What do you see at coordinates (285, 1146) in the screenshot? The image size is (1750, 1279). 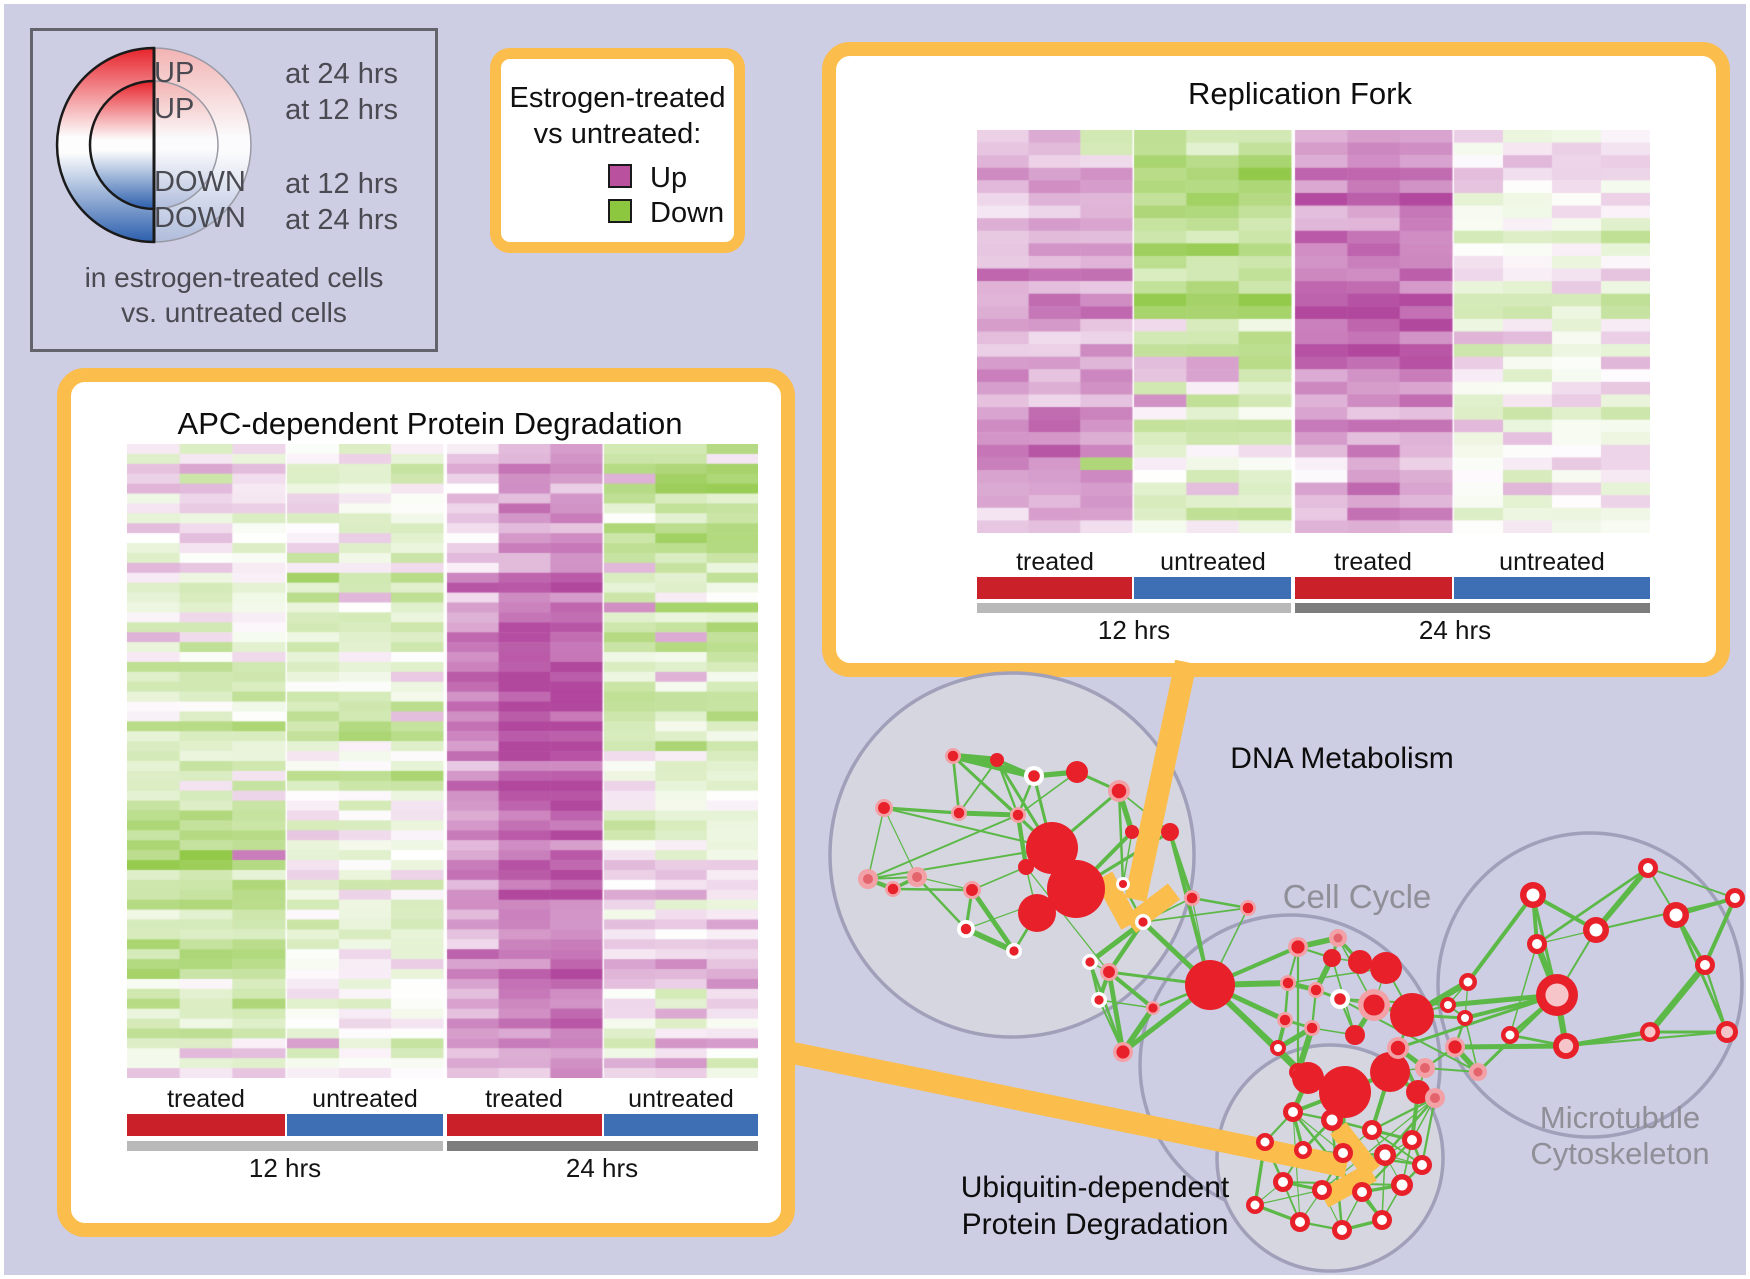 I see `apc-timebar-12hrs` at bounding box center [285, 1146].